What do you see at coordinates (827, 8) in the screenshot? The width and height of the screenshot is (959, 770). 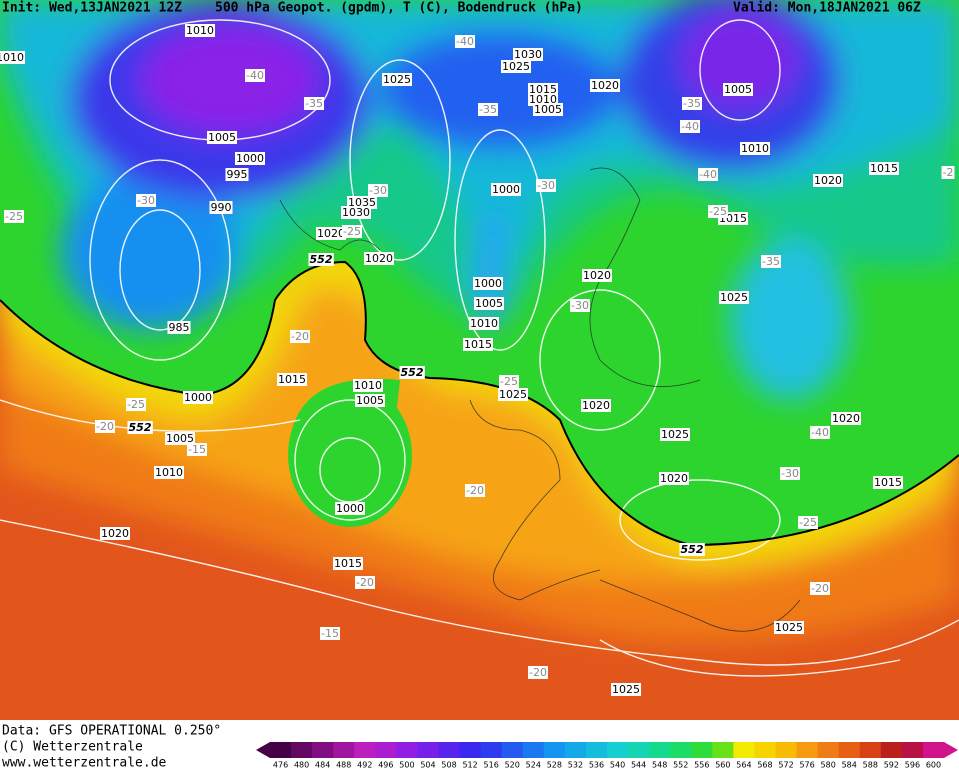 I see `valid-time: Valid: Mon,18JAN2021 06Z` at bounding box center [827, 8].